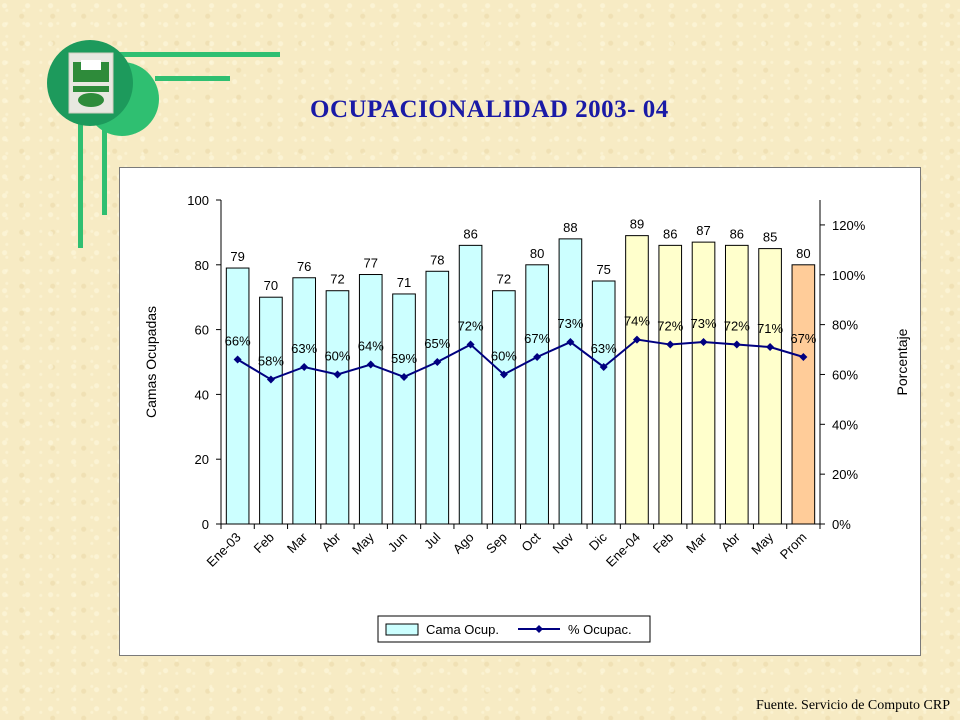 This screenshot has height=720, width=960. I want to click on y-tick-label-left: 80, so click(202, 265).